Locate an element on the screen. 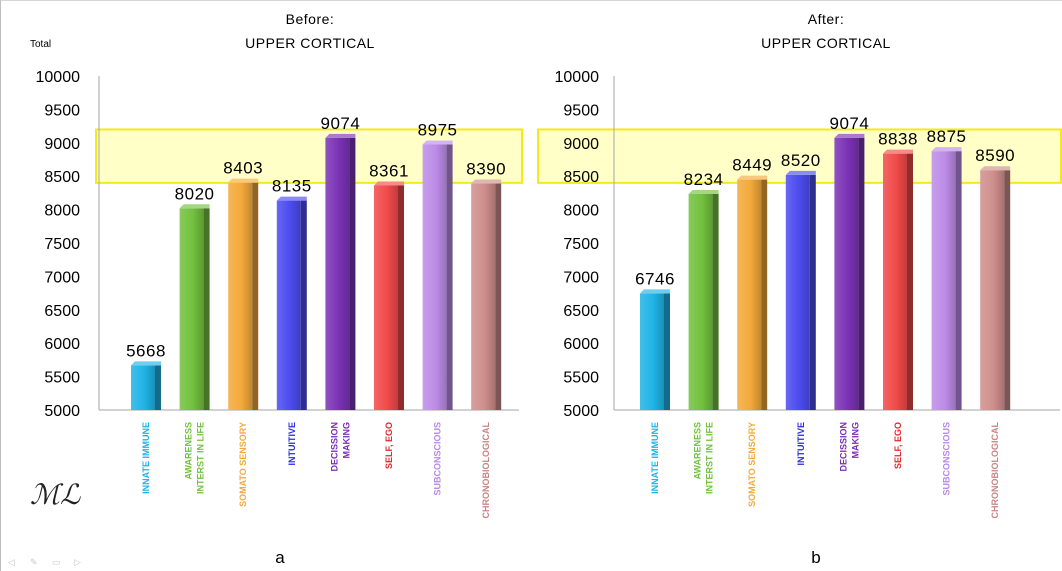  data-label: 6746 is located at coordinates (655, 278).